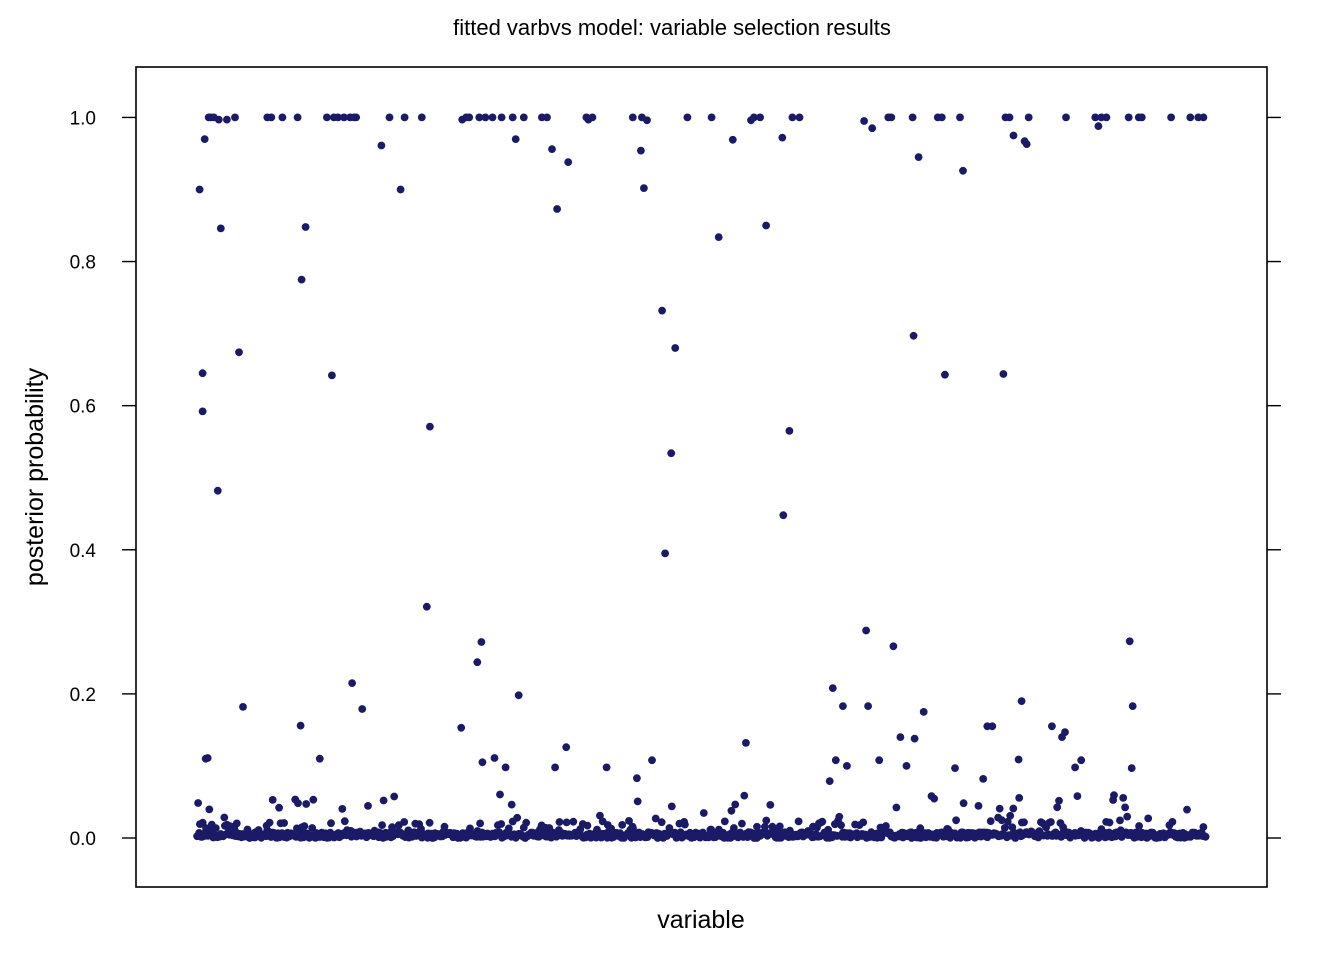 The width and height of the screenshot is (1344, 960). I want to click on y-tick-label: 0.0, so click(83, 839).